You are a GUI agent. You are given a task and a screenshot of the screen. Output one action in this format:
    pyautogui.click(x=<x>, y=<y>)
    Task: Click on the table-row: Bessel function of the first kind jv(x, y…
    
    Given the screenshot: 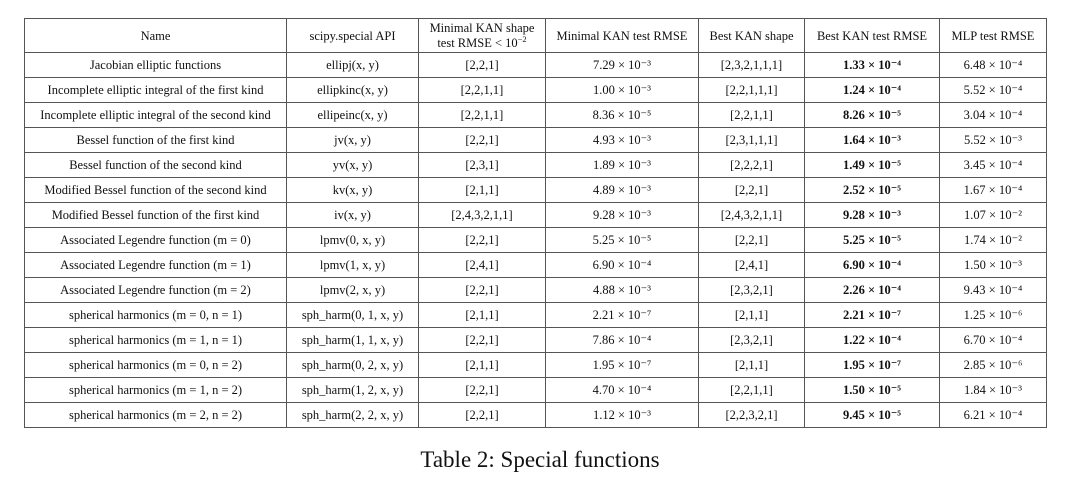 What is the action you would take?
    pyautogui.click(x=535, y=140)
    